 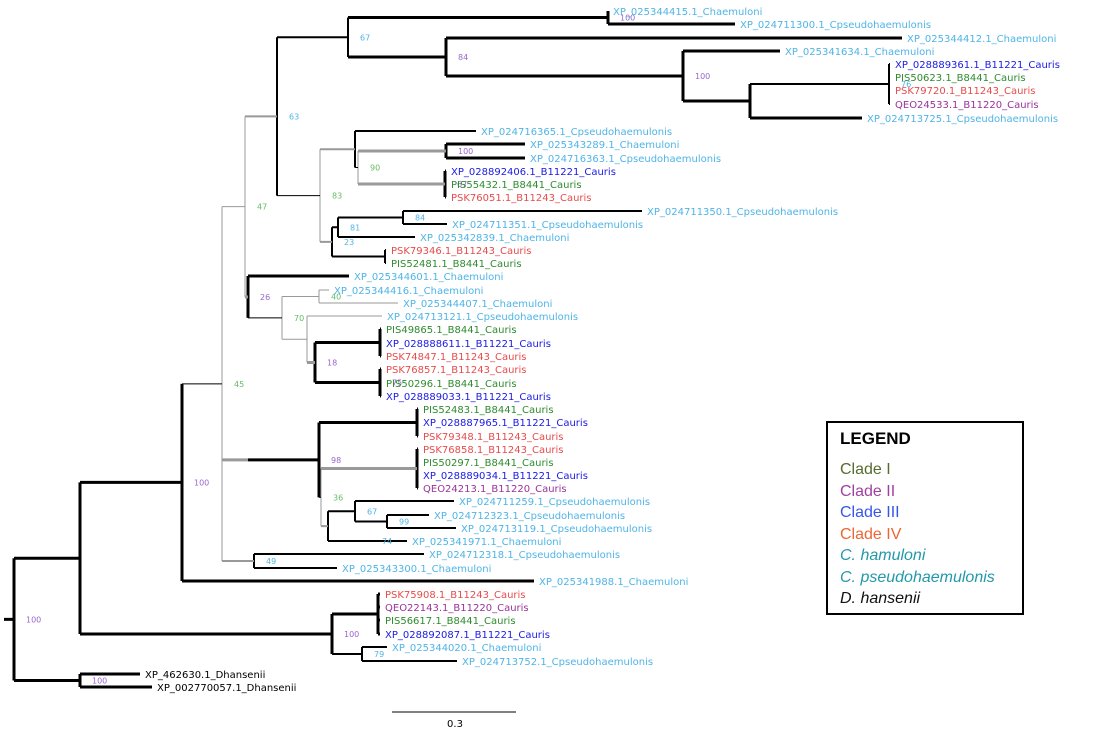 I want to click on leaf-label: XP_025343300.1_Chaemuloni, so click(x=416, y=569).